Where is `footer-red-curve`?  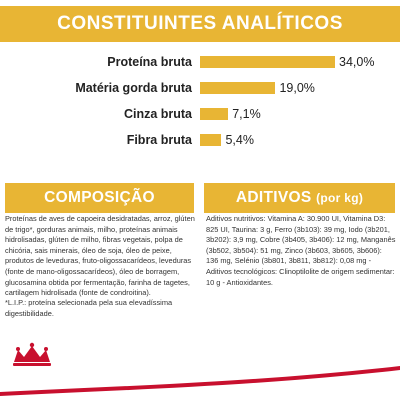
footer-red-curve is located at coordinates (200, 381).